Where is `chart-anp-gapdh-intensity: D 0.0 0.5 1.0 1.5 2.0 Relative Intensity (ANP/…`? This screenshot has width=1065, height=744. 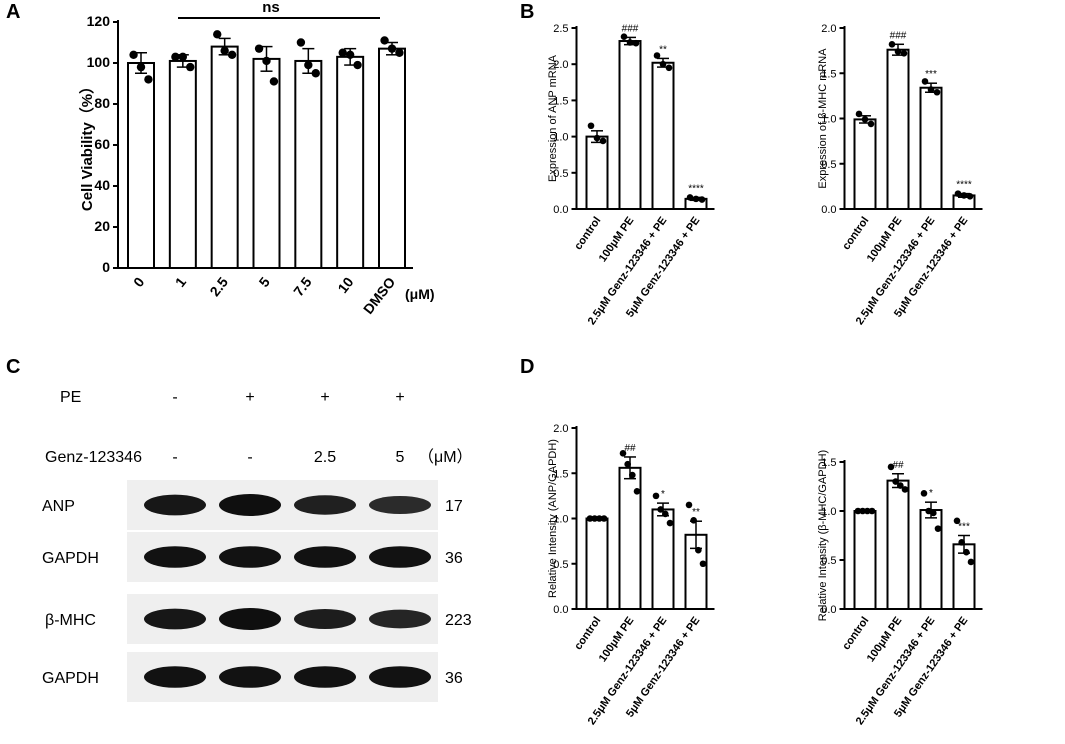 chart-anp-gapdh-intensity: D 0.0 0.5 1.0 1.5 2.0 Relative Intensity (ANP/… is located at coordinates (617, 541).